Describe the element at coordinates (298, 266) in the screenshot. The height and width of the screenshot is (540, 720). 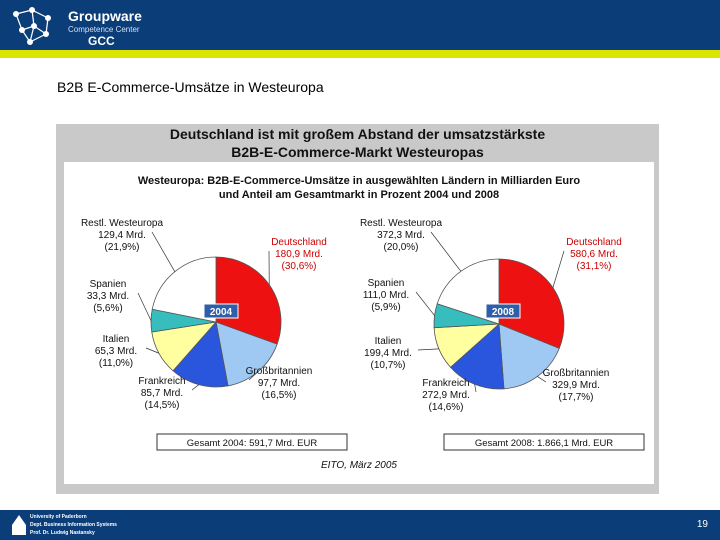
I see `pie-2004-label-percent-0: (30,6%)` at that location.